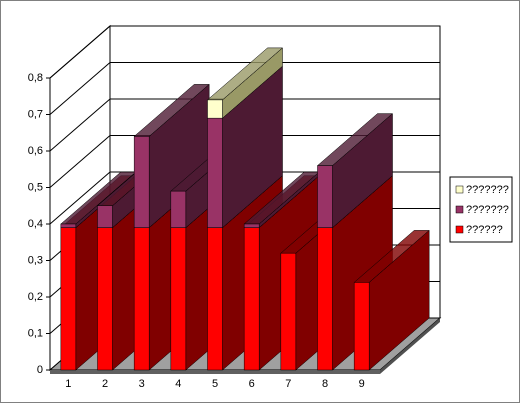 The height and width of the screenshot is (403, 520). What do you see at coordinates (35, 260) in the screenshot?
I see `y-tick-label: 0,3` at bounding box center [35, 260].